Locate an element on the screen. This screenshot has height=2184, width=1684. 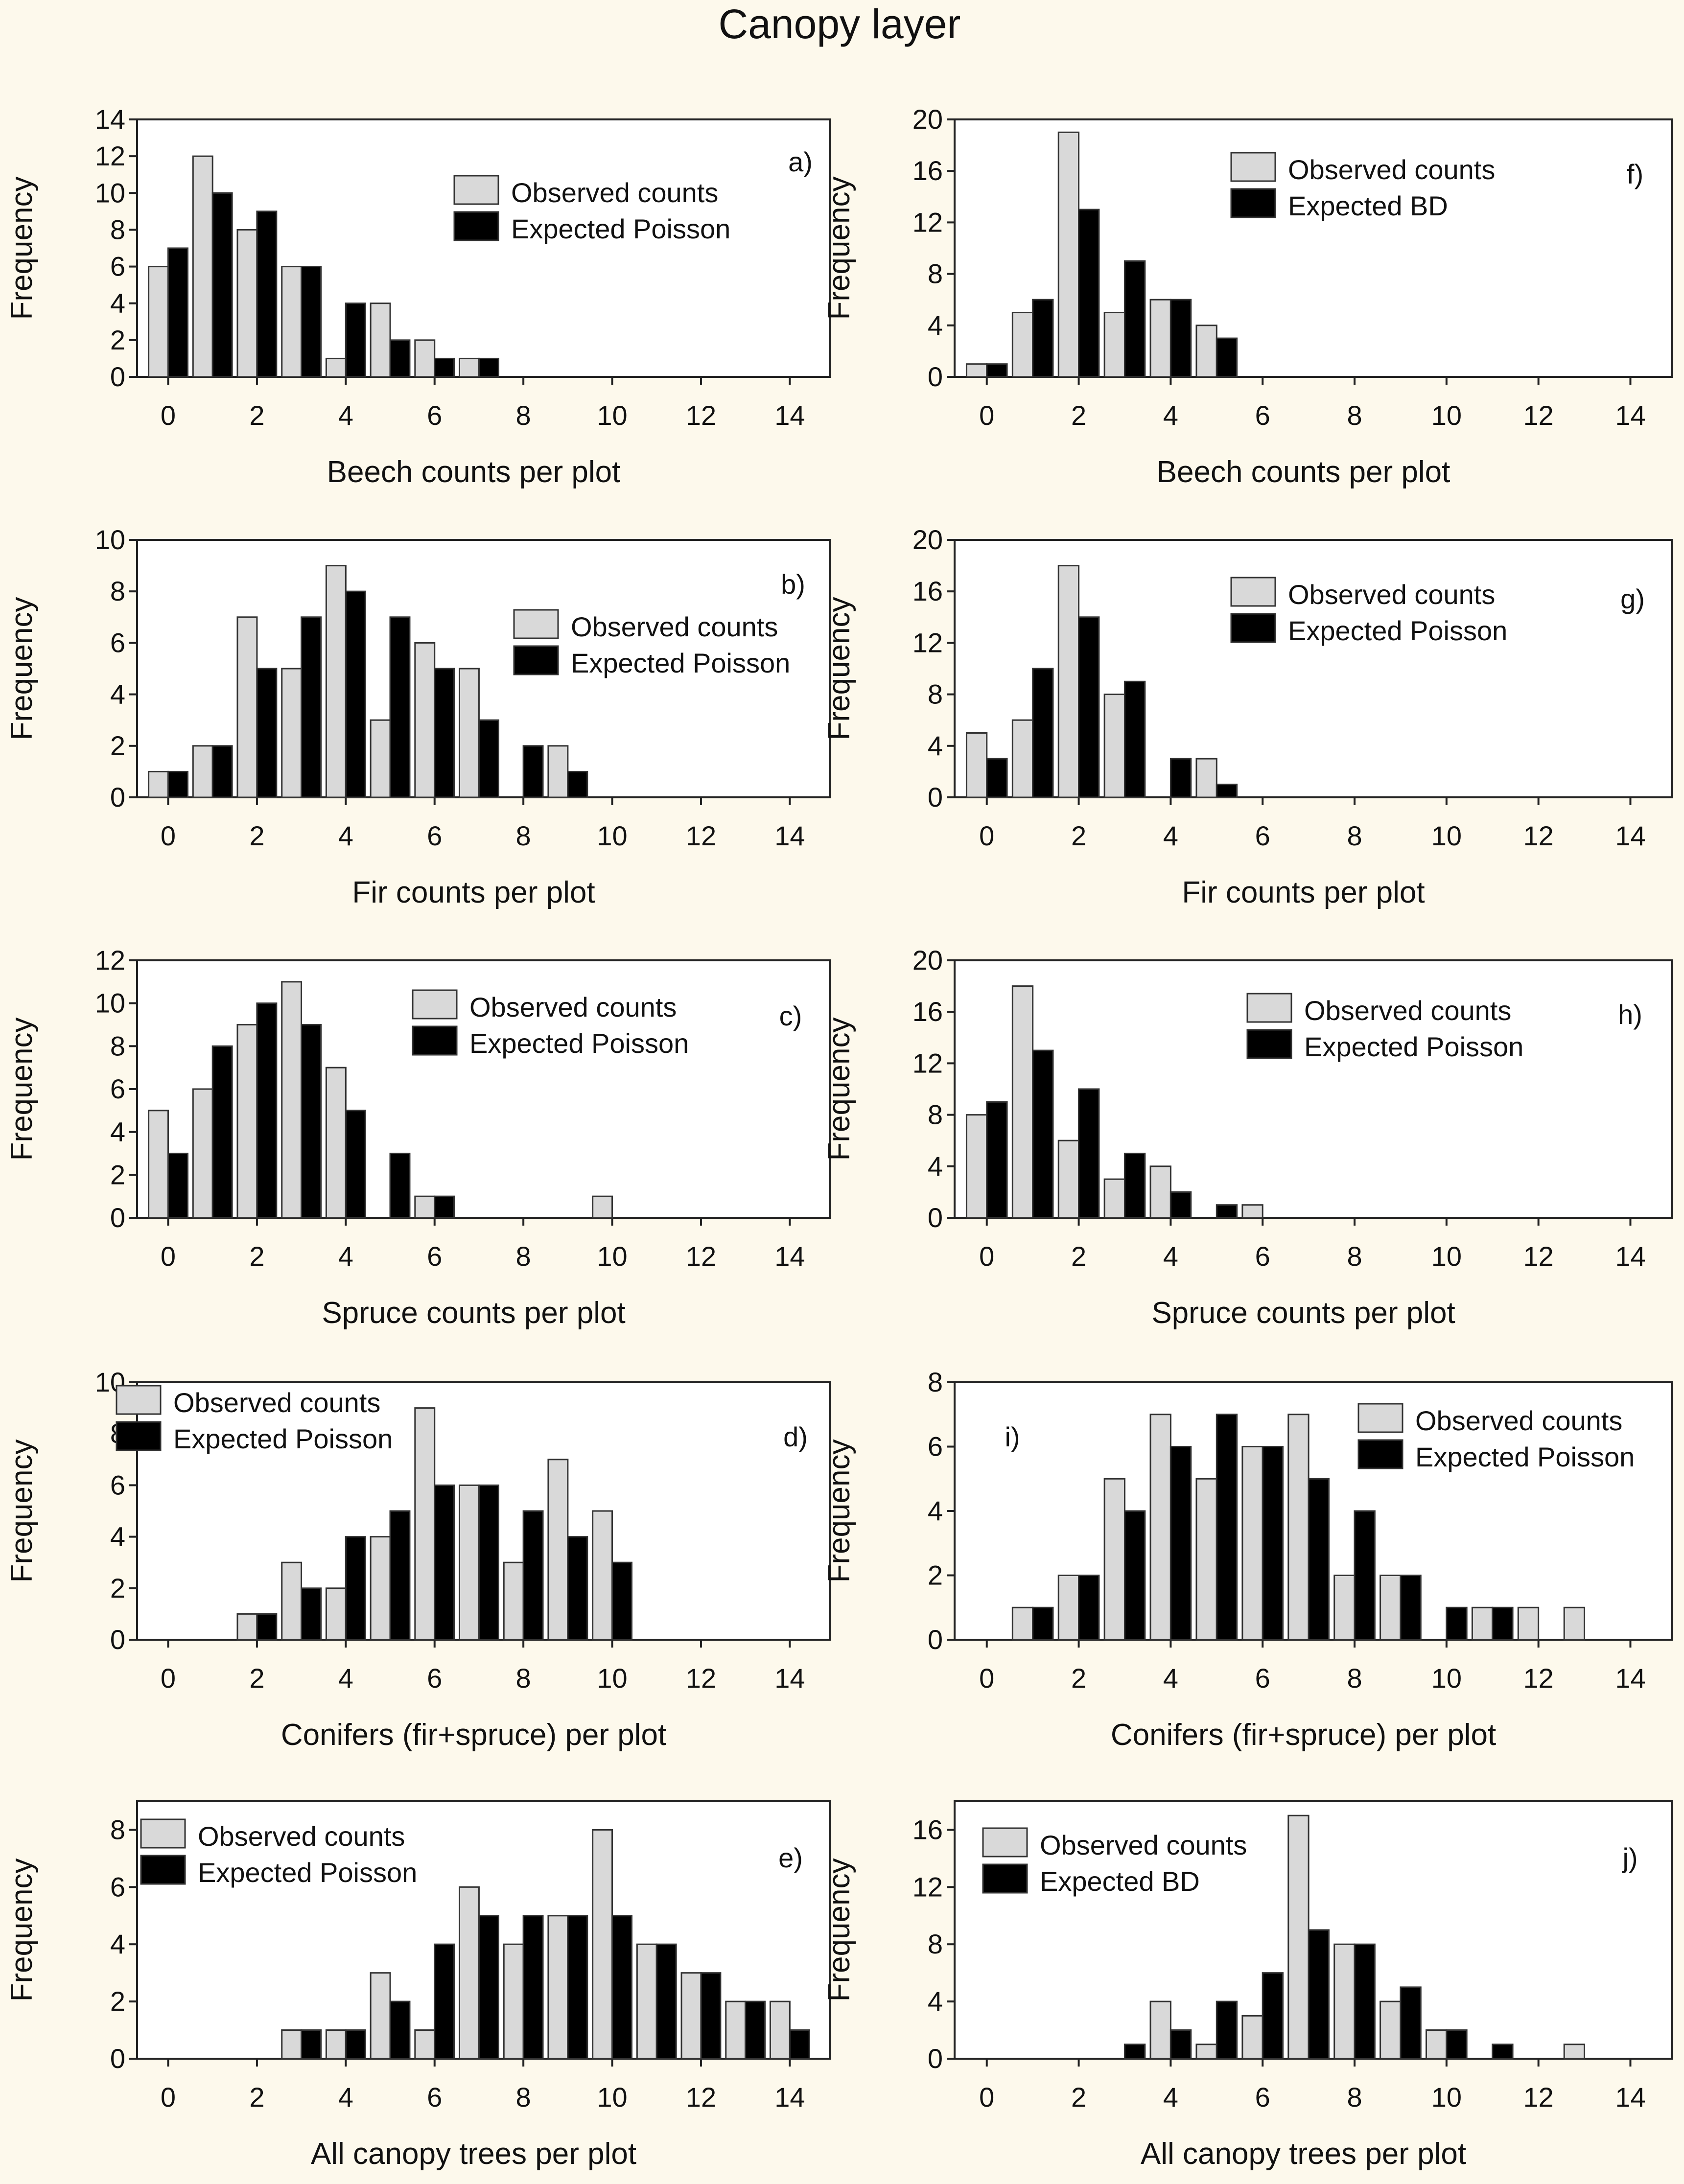
panel-label: c) is located at coordinates (791, 1015).